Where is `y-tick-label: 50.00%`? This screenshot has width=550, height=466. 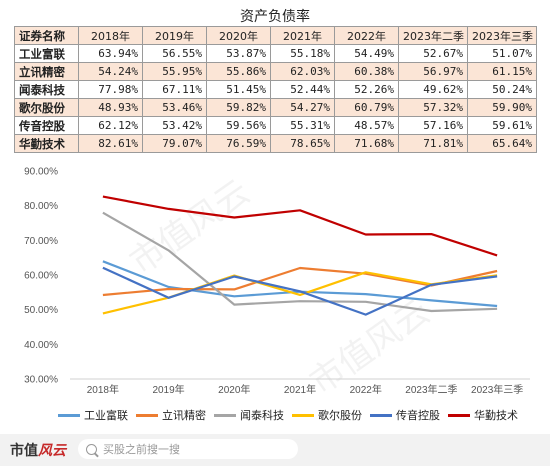 y-tick-label: 50.00% is located at coordinates (41, 310).